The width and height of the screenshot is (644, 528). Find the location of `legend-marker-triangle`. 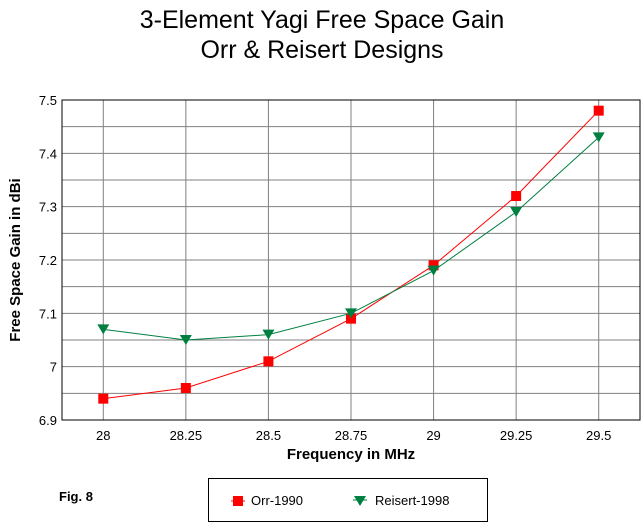

legend-marker-triangle is located at coordinates (360, 500).